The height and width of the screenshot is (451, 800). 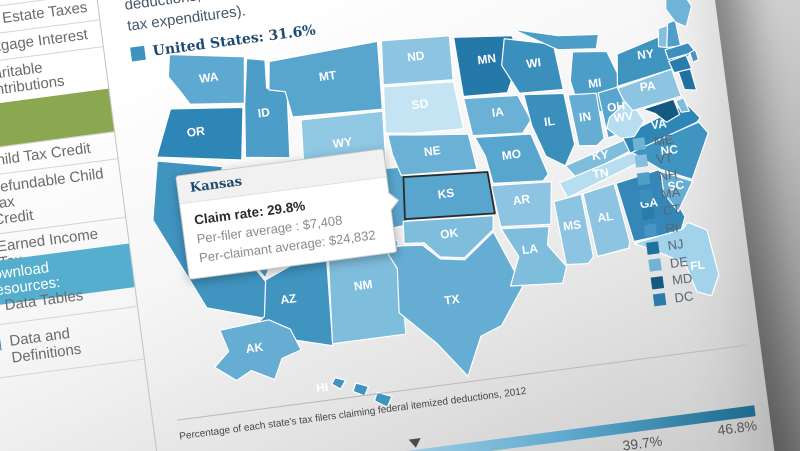 What do you see at coordinates (523, 204) in the screenshot?
I see `state-AR` at bounding box center [523, 204].